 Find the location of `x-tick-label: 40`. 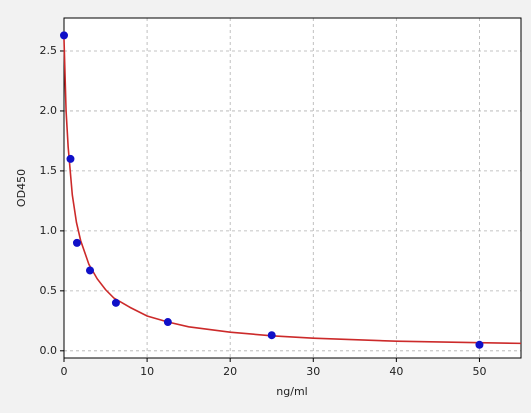

x-tick-label: 40 is located at coordinates (396, 371).